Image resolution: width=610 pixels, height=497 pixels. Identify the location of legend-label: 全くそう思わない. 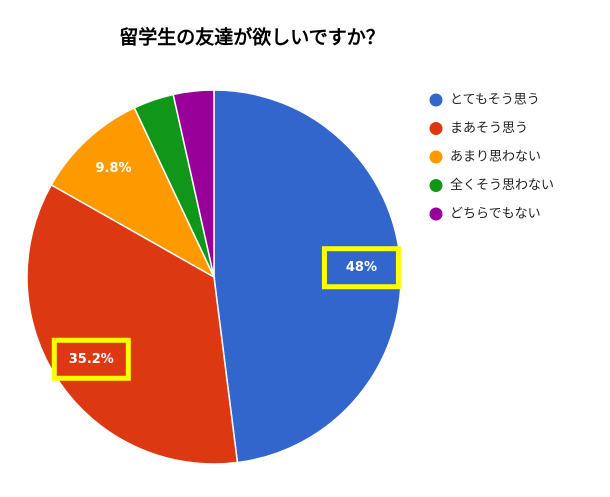
(502, 185).